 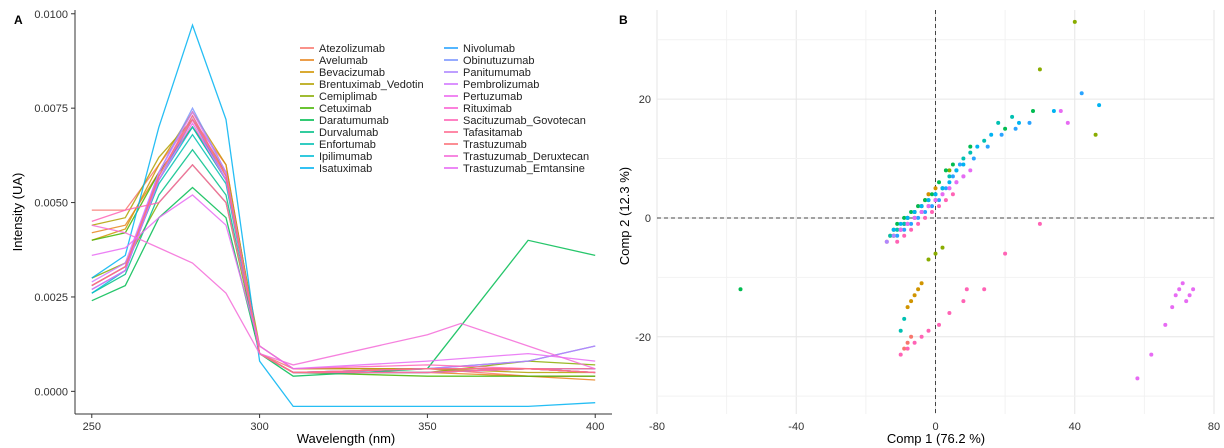 What do you see at coordinates (478, 109) in the screenshot?
I see `legend-entry: Rituximab` at bounding box center [478, 109].